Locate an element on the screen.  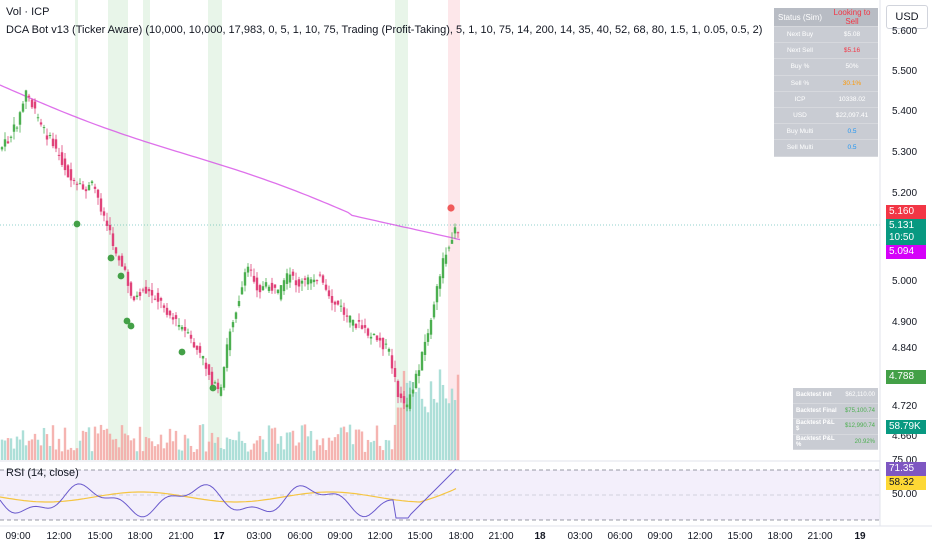
countdown-tag: 10:50 is located at coordinates (906, 238).